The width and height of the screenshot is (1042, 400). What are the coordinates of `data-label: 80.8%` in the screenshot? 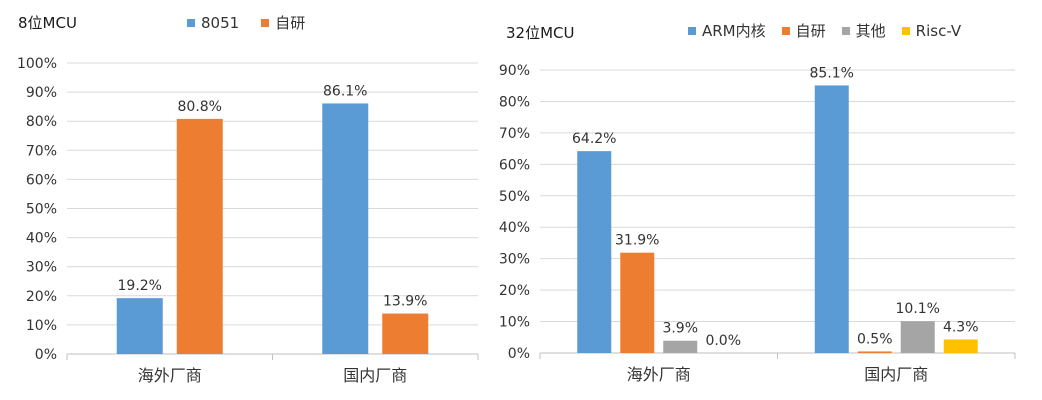 It's located at (200, 107).